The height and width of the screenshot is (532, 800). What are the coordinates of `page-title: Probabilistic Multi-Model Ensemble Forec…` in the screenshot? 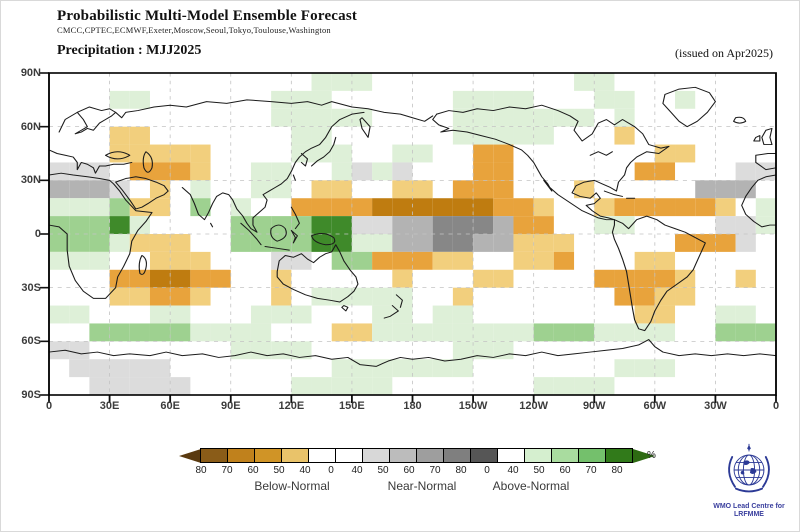 It's located at (207, 16).